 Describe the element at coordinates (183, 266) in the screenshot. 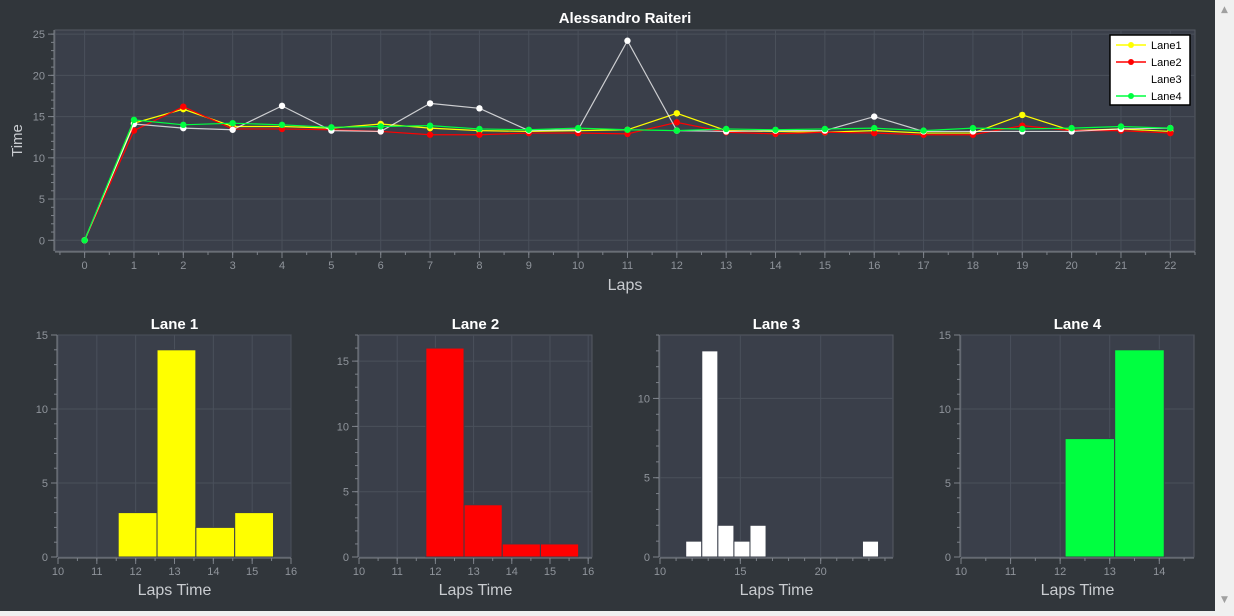

I see `x-tick-label: 2` at that location.